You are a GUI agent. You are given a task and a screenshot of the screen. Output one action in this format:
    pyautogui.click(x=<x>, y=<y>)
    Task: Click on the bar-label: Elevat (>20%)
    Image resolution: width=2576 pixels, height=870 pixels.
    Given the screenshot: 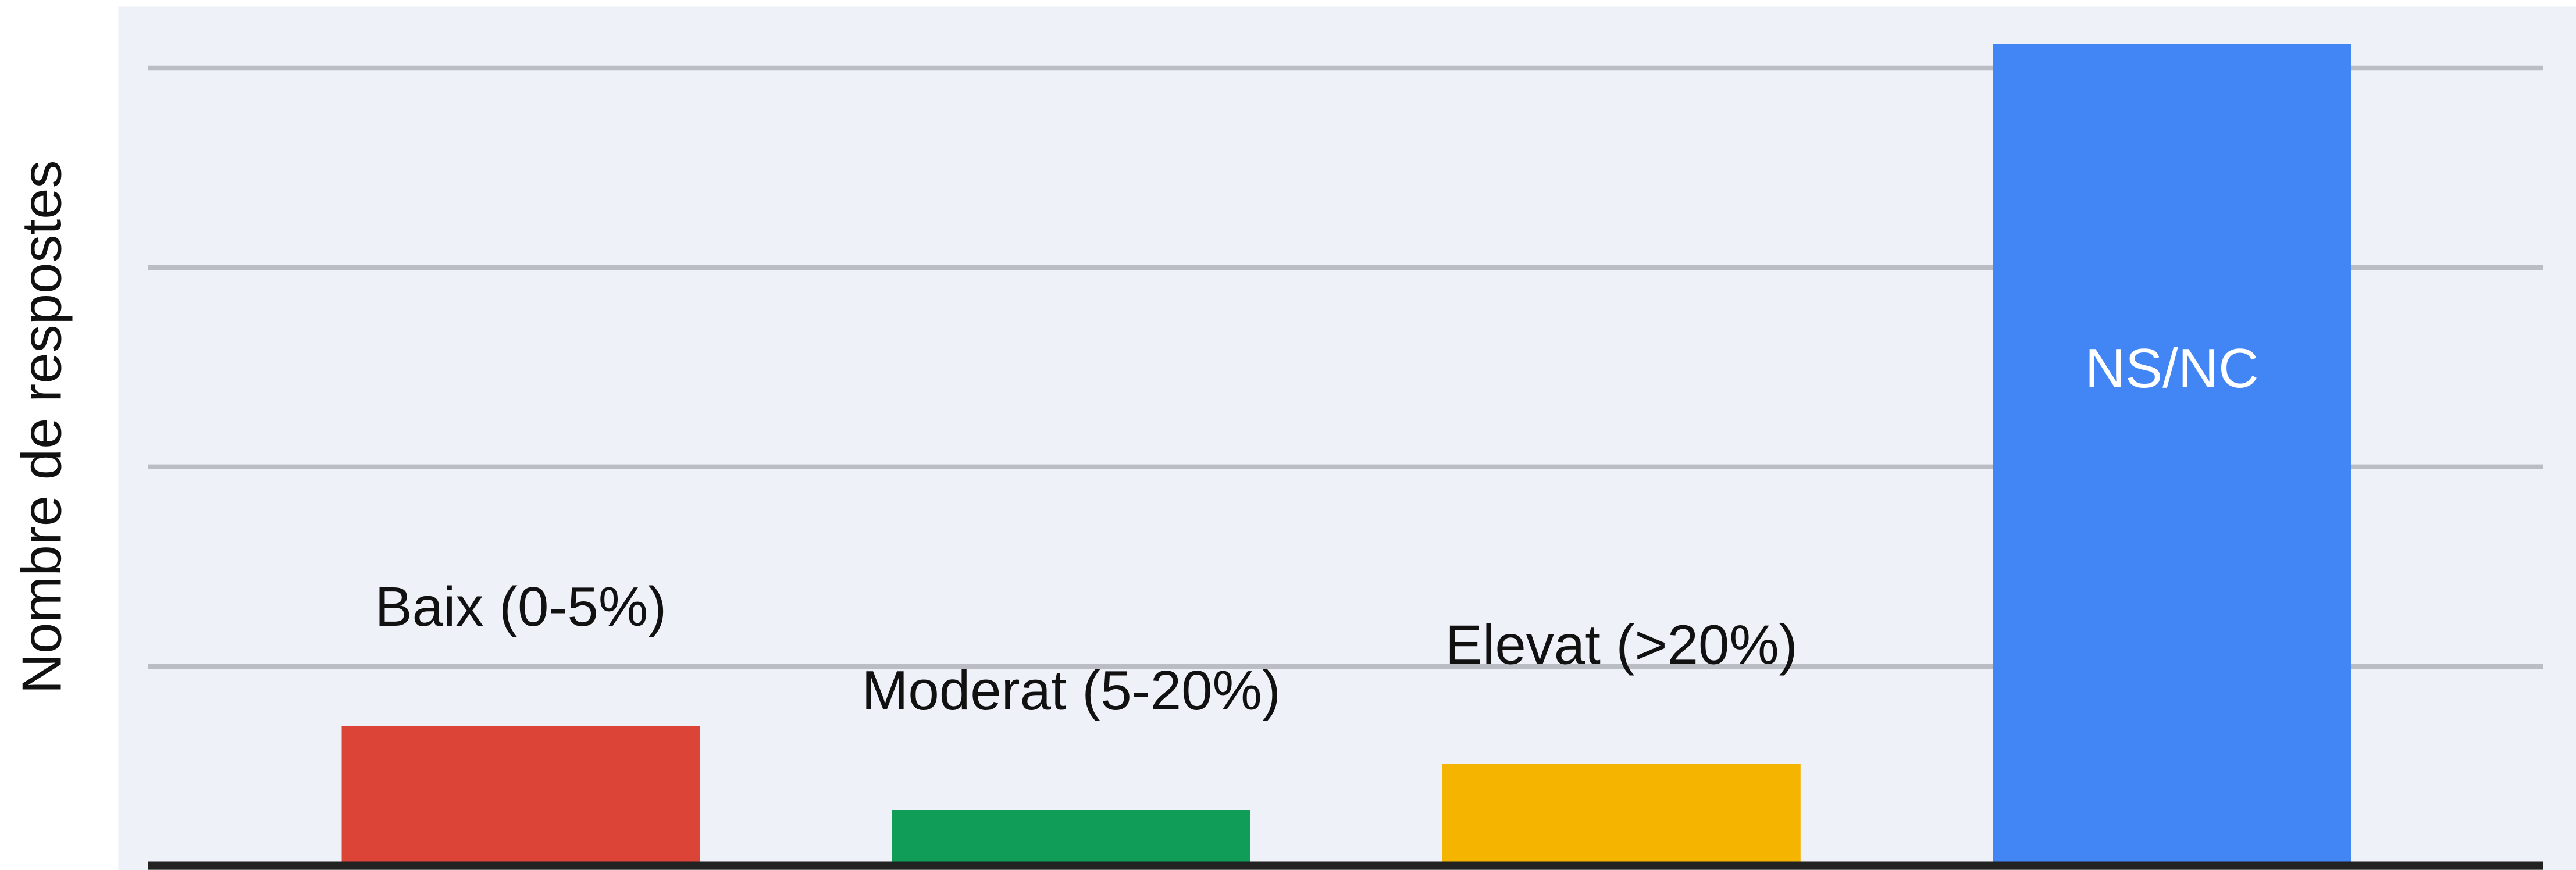 What is the action you would take?
    pyautogui.click(x=1621, y=645)
    